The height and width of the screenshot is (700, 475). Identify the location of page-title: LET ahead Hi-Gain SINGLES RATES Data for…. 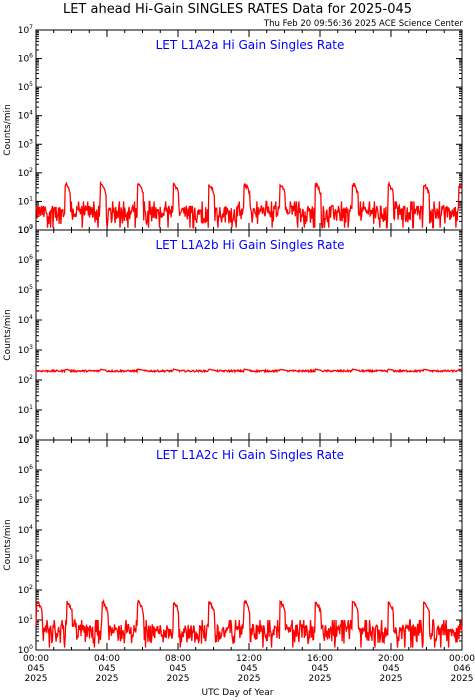
(237, 9).